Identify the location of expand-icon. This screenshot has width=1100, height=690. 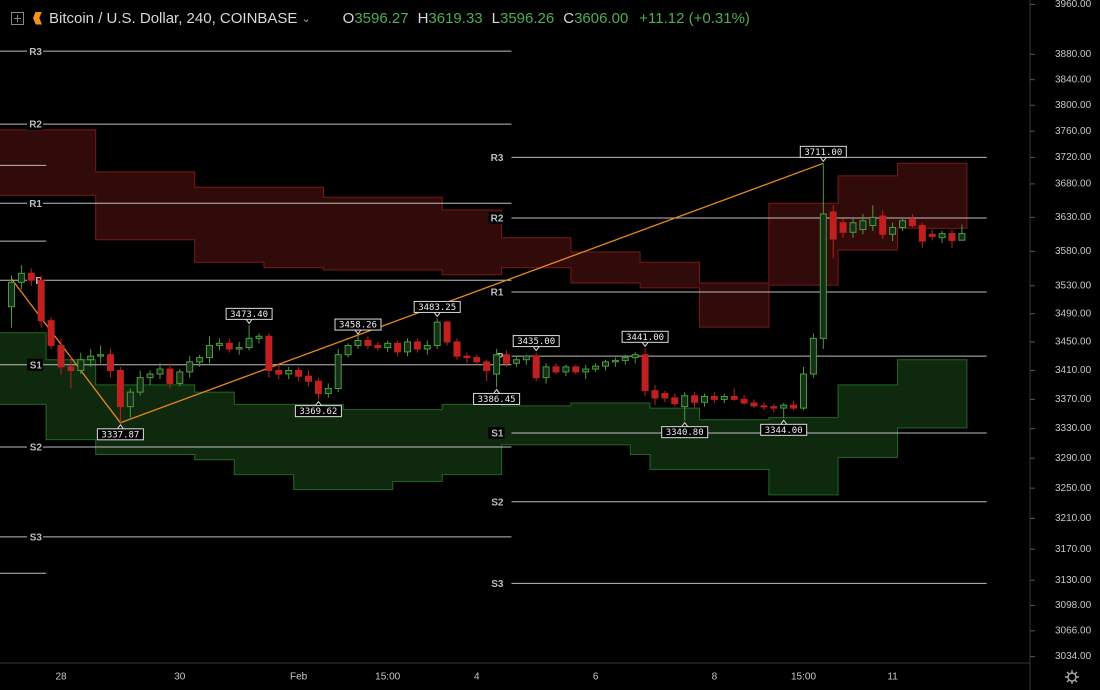
(17, 18).